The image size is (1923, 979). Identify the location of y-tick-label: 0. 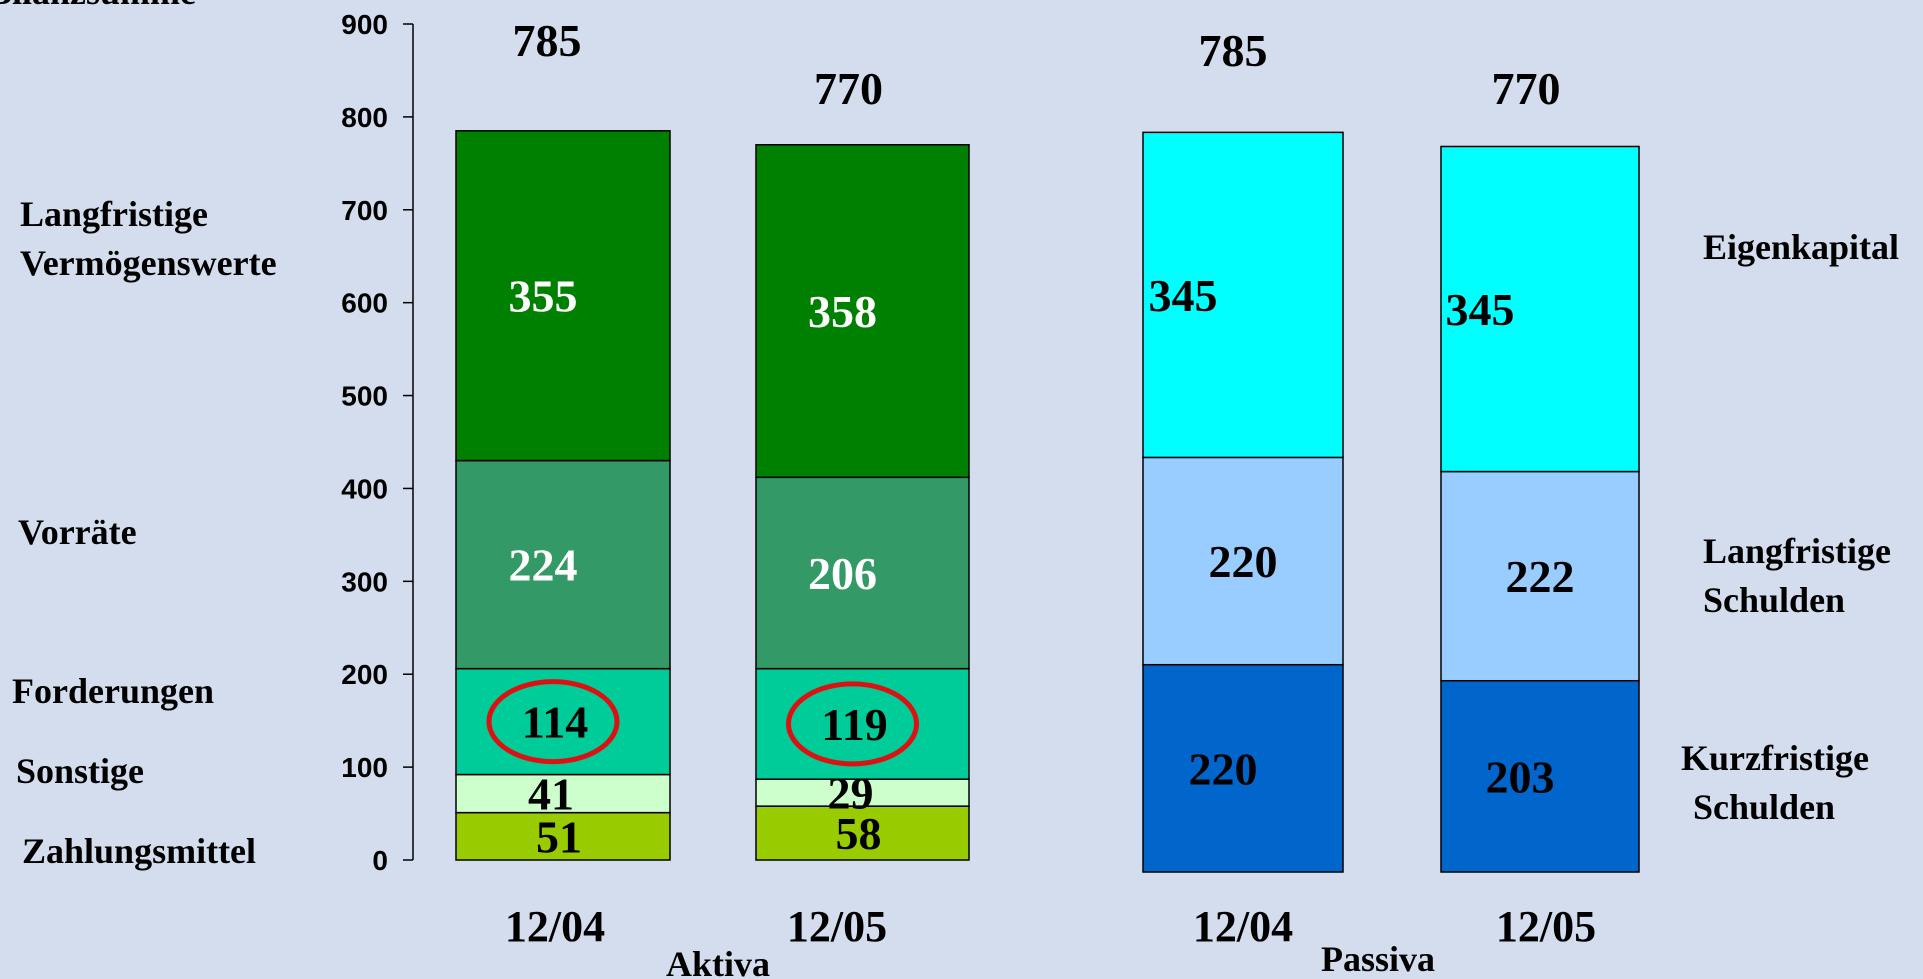
(380, 860).